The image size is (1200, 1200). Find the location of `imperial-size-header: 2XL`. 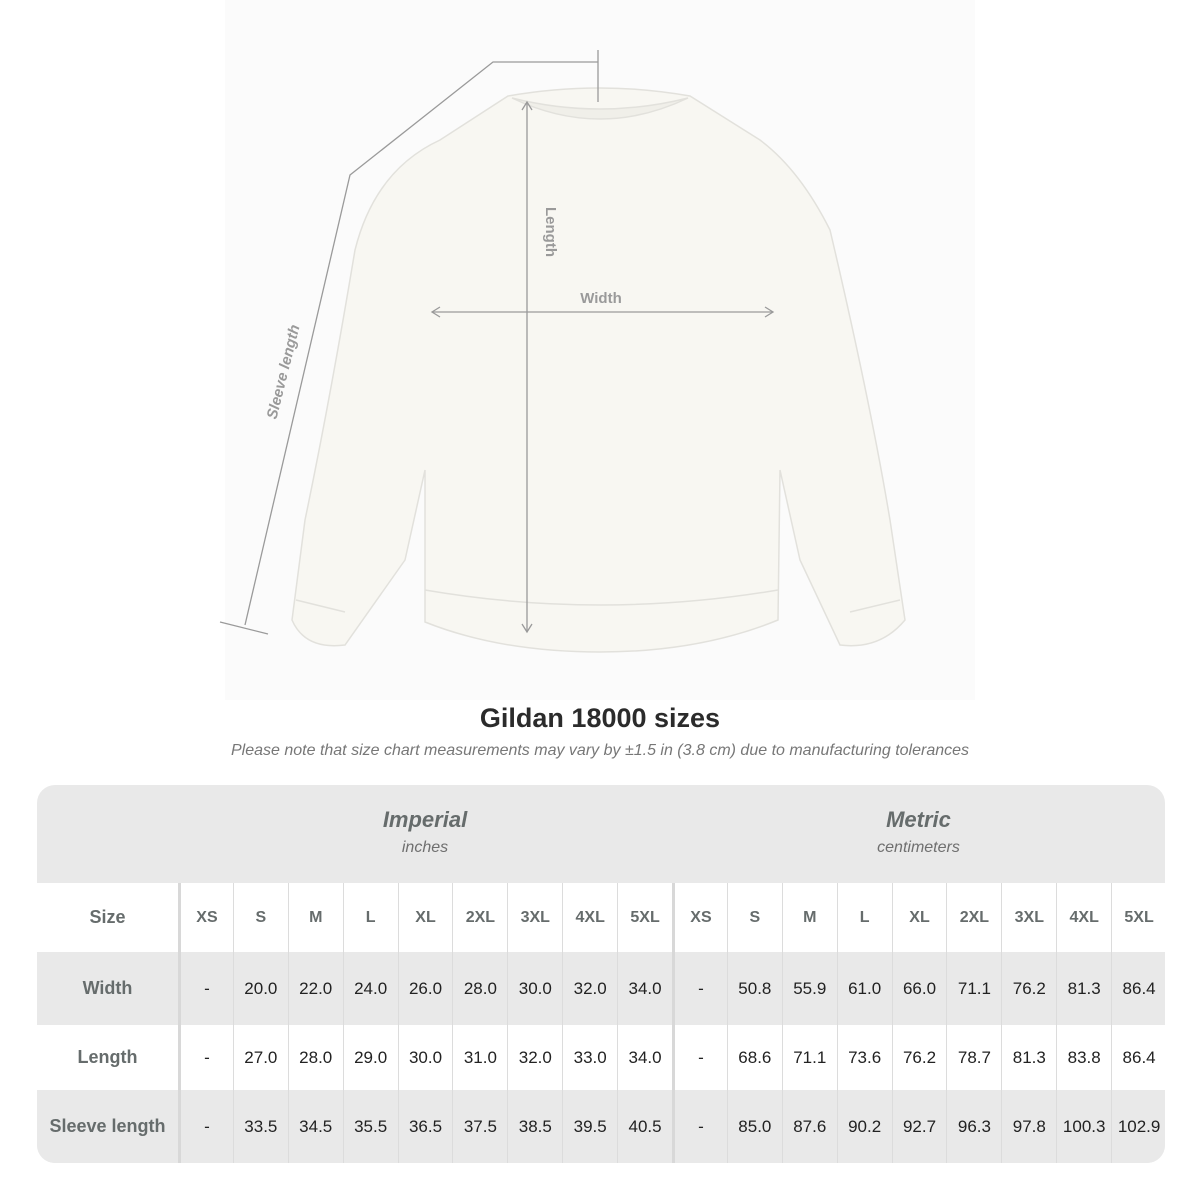

imperial-size-header: 2XL is located at coordinates (479, 917).